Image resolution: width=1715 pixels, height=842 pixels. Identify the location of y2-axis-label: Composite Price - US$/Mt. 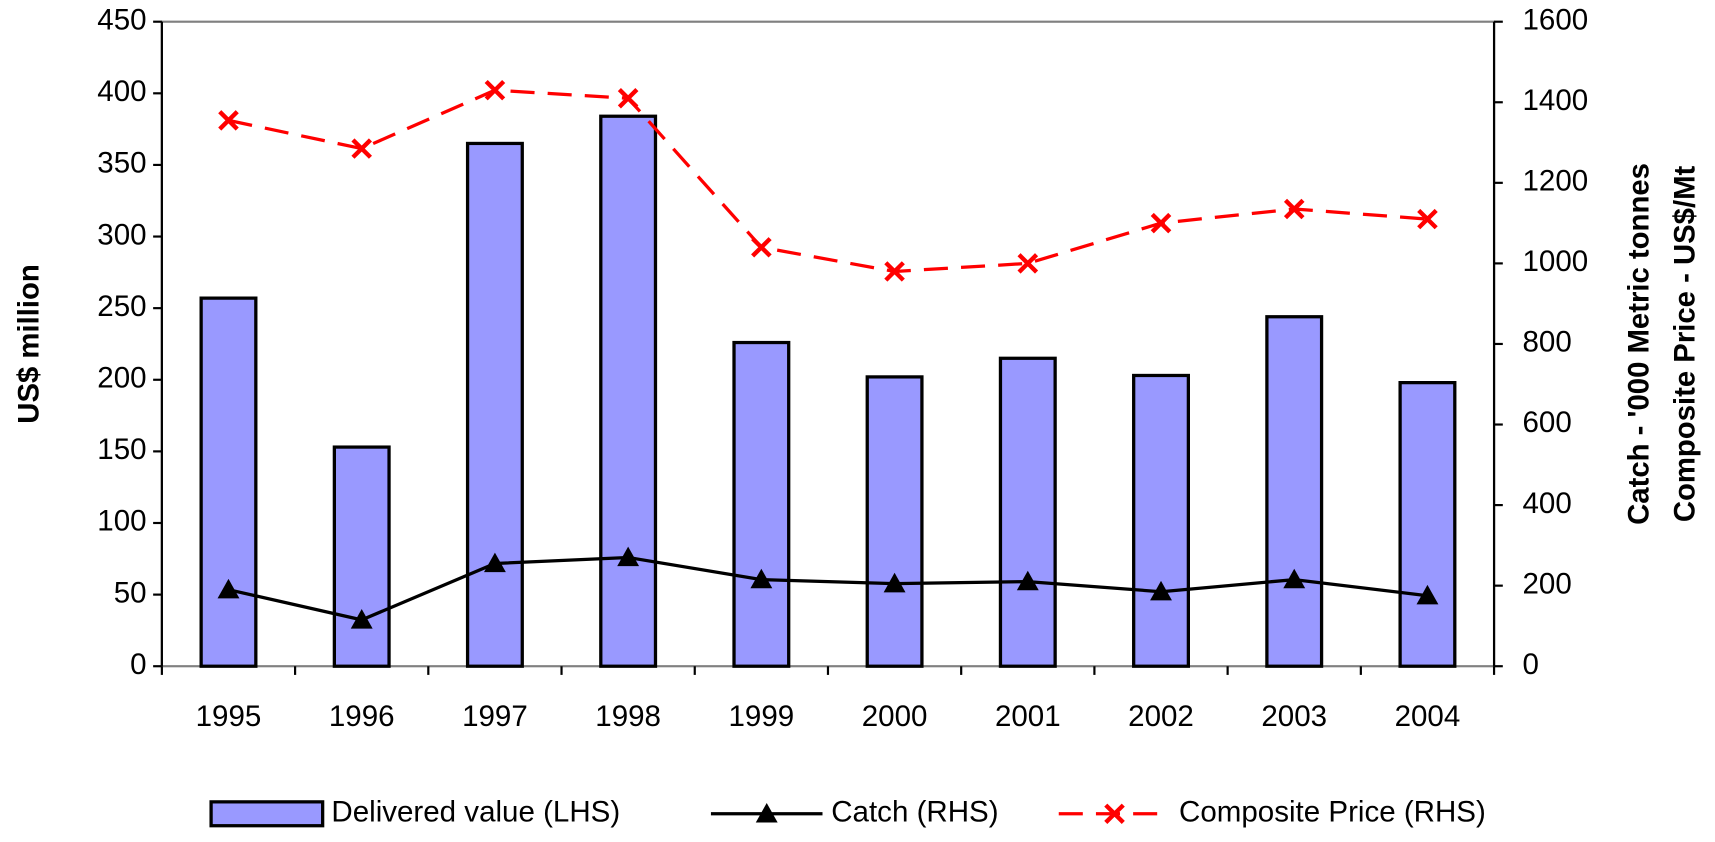
(1684, 344).